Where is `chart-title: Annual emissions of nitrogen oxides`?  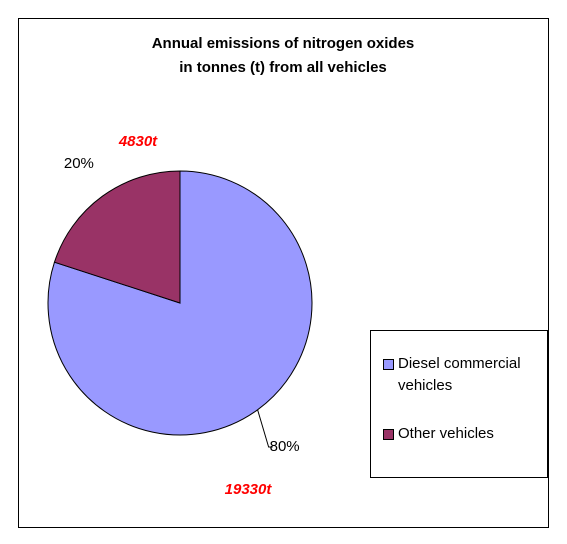 chart-title: Annual emissions of nitrogen oxides is located at coordinates (283, 43).